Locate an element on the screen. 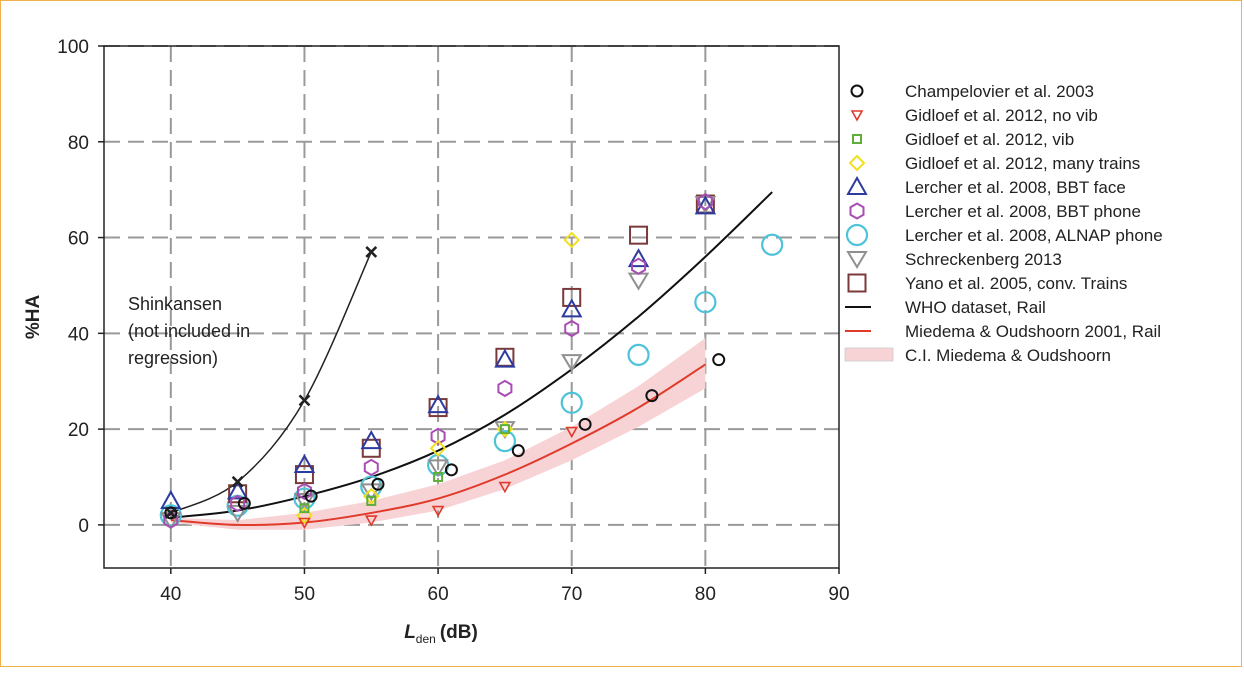 Image resolution: width=1244 pixels, height=673 pixels. annotation-line-2: regression) is located at coordinates (173, 358).